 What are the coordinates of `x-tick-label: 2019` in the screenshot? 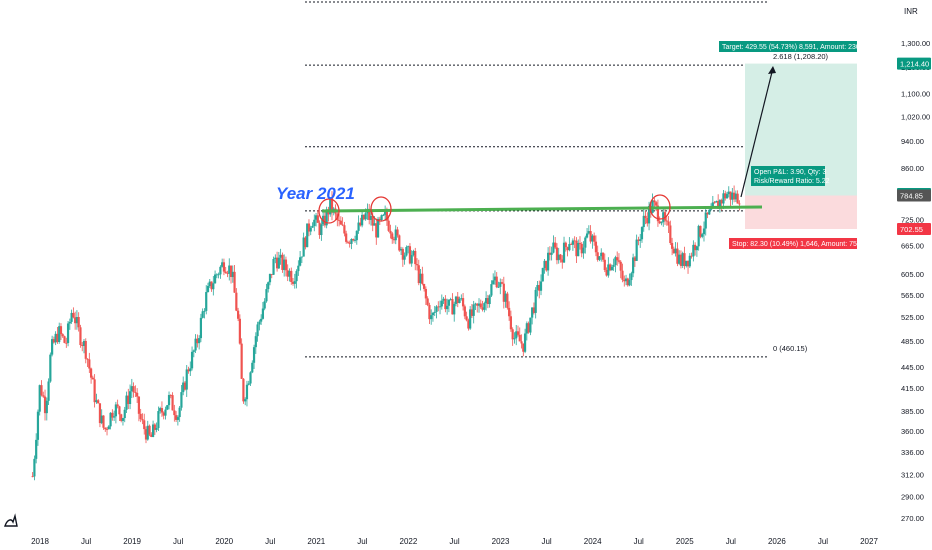 It's located at (132, 541).